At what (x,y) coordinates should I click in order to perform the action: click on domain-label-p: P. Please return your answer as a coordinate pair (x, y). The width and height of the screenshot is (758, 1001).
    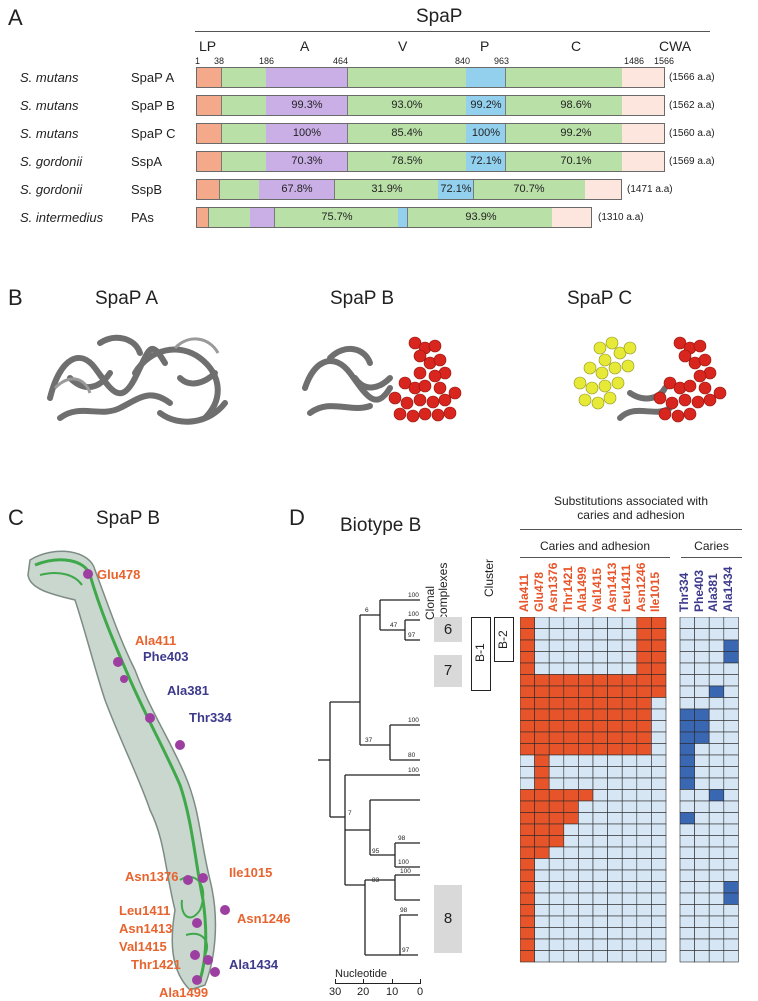
    Looking at the image, I should click on (485, 46).